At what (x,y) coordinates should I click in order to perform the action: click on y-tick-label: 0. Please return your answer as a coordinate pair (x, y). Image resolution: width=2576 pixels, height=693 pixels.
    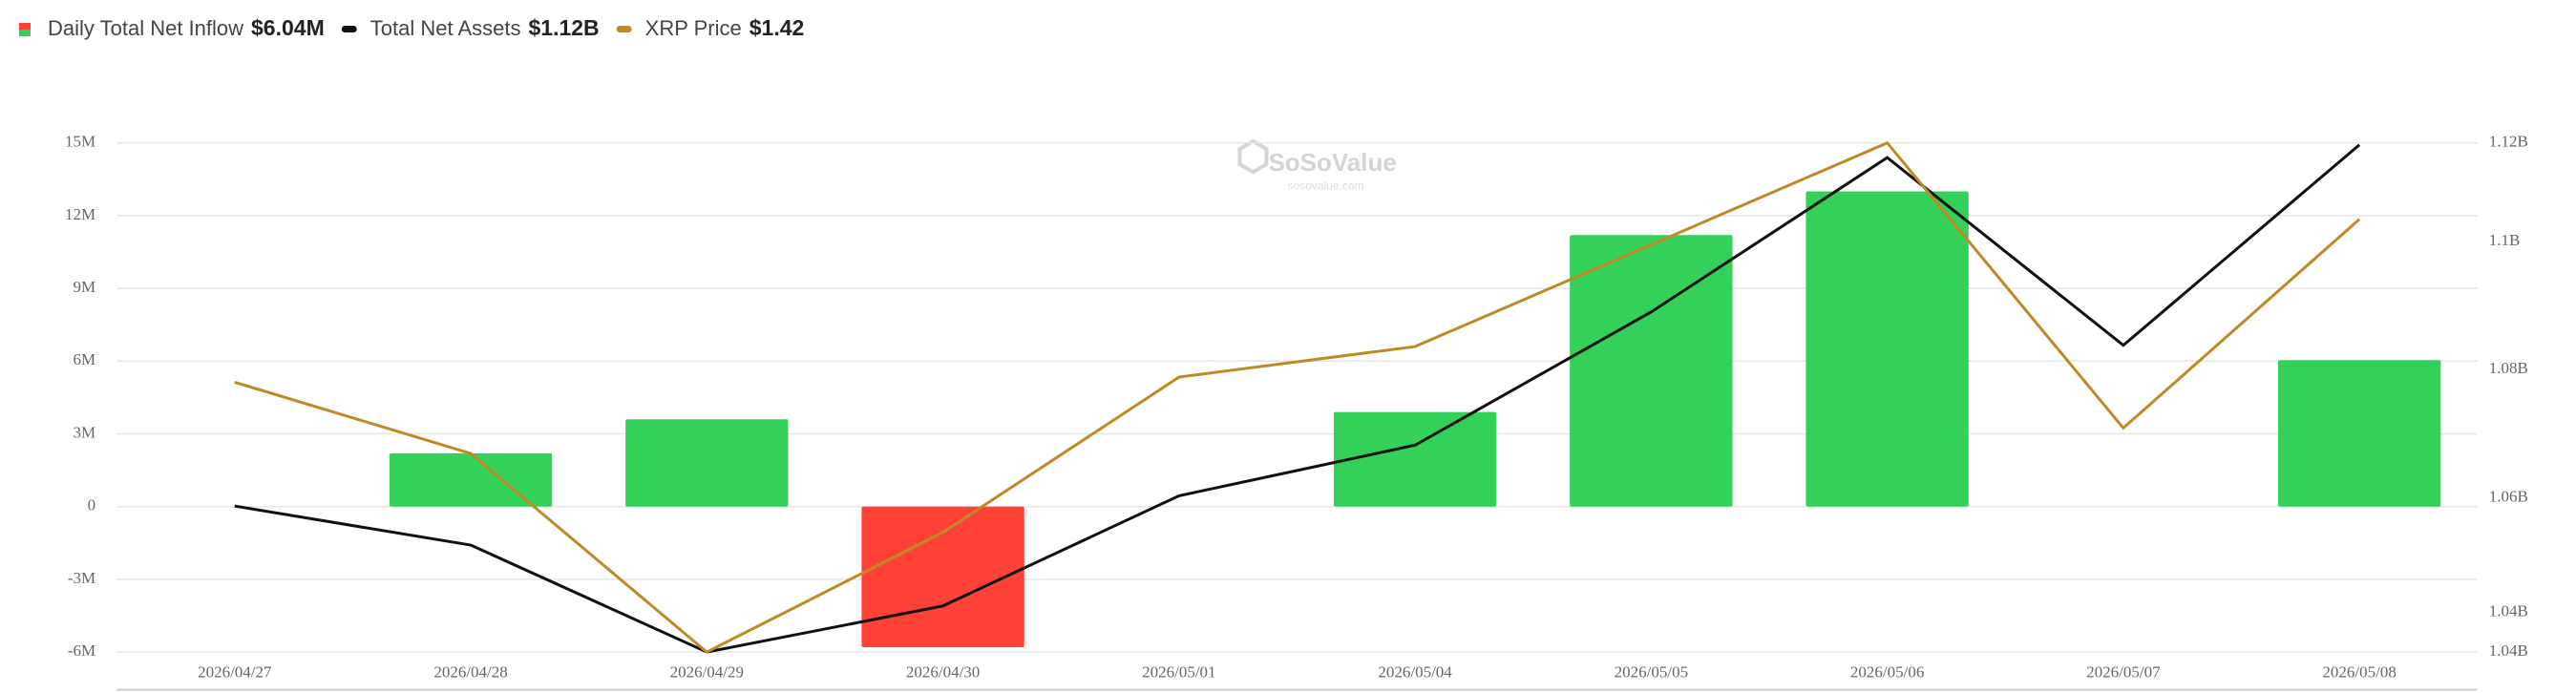
    Looking at the image, I should click on (92, 505).